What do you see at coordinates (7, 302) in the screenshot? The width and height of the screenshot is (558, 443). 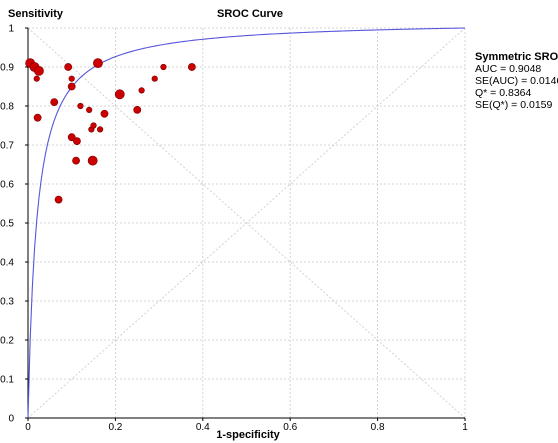 I see `y-tick-label-3: 0.3` at bounding box center [7, 302].